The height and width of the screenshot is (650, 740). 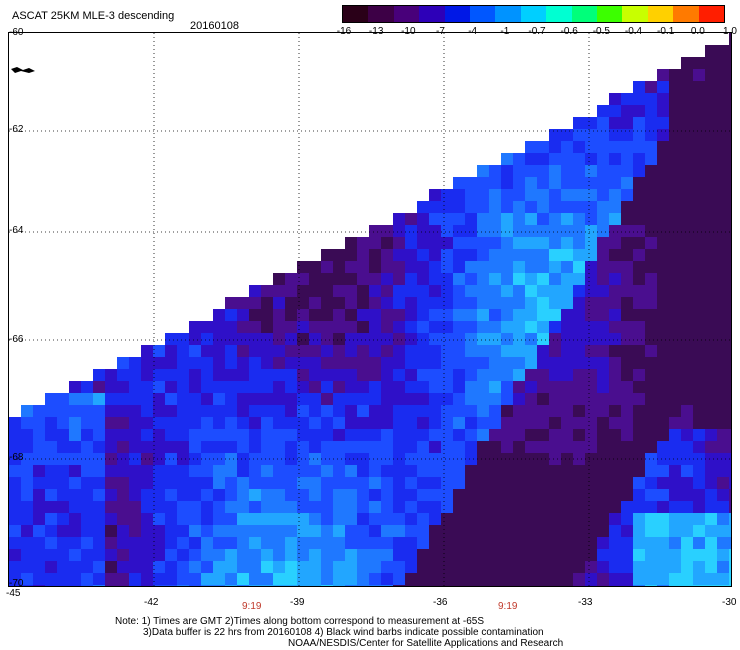 I want to click on x-tick: -42, so click(x=151, y=602).